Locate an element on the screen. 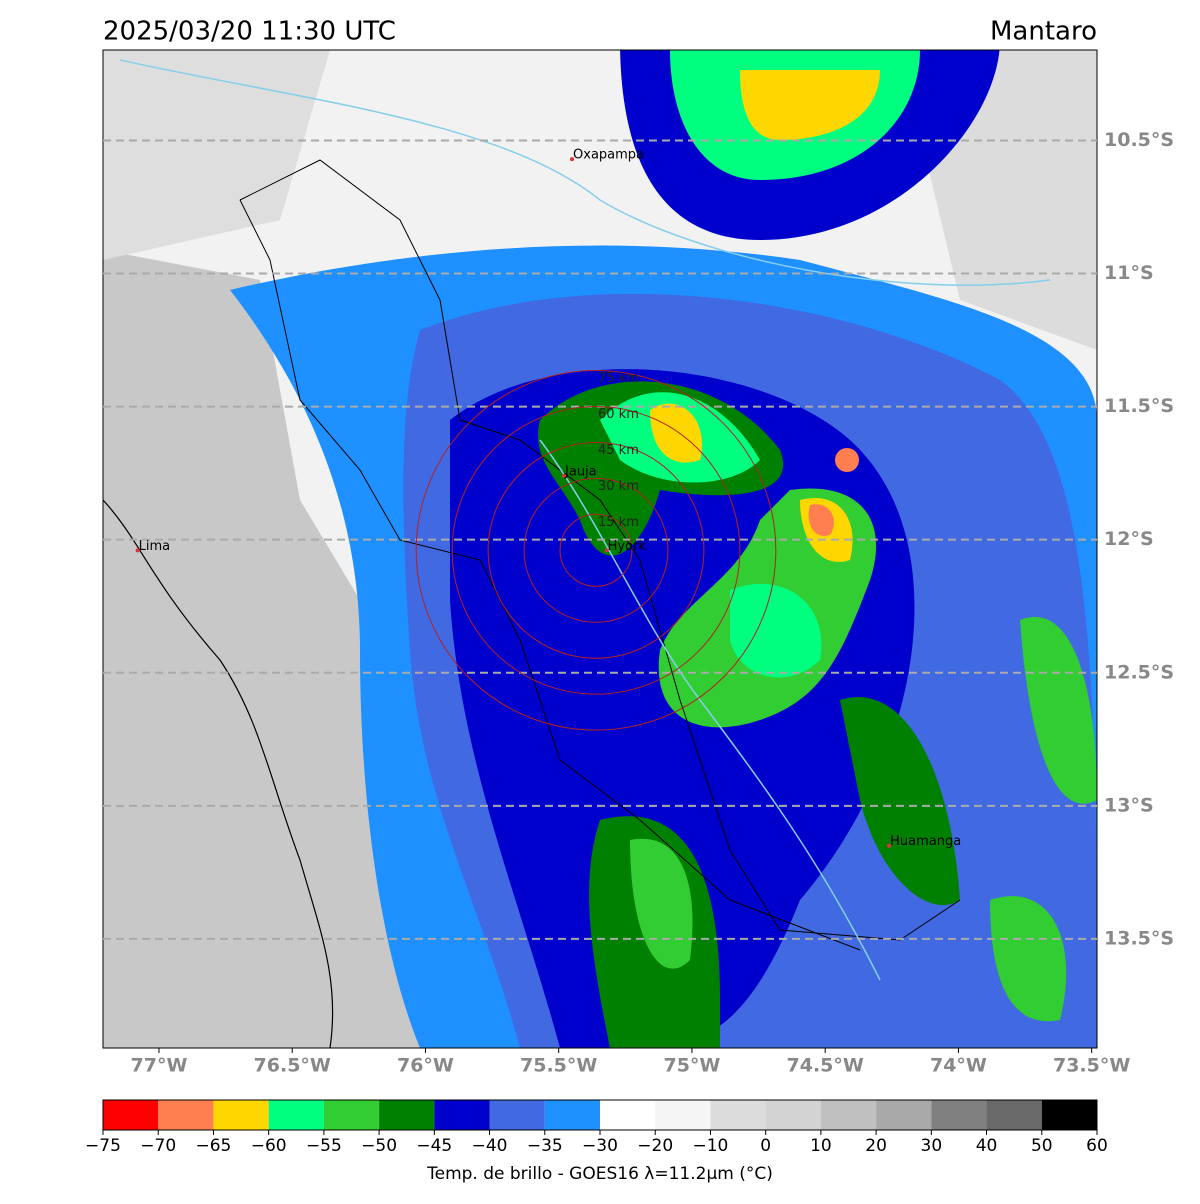 This screenshot has height=1204, width=1200. colorbar-tick-label: 10 is located at coordinates (821, 1146).